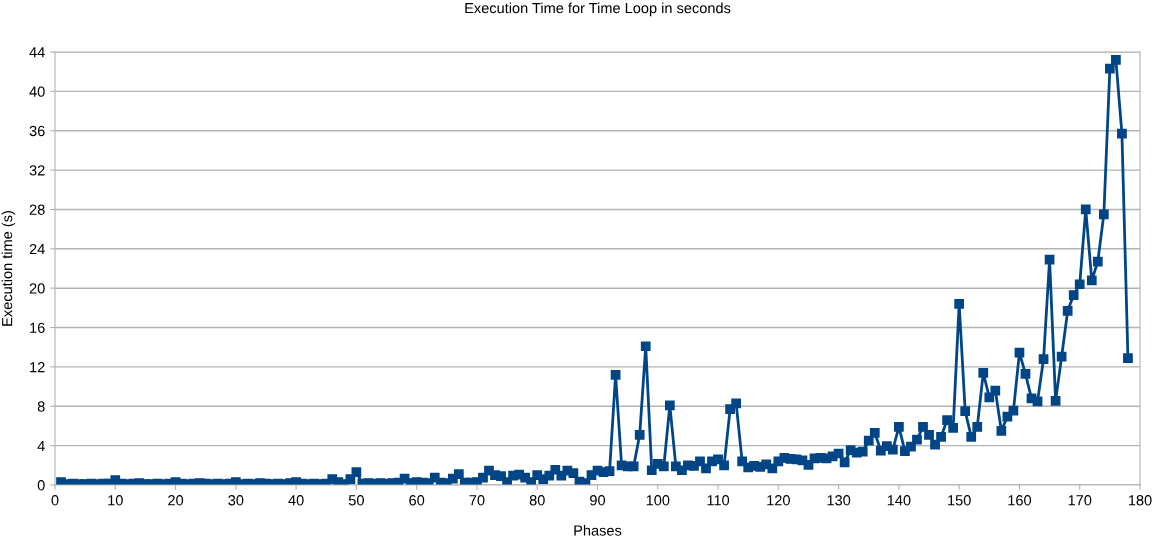 The image size is (1158, 539). I want to click on y-tick-label: 4, so click(41, 445).